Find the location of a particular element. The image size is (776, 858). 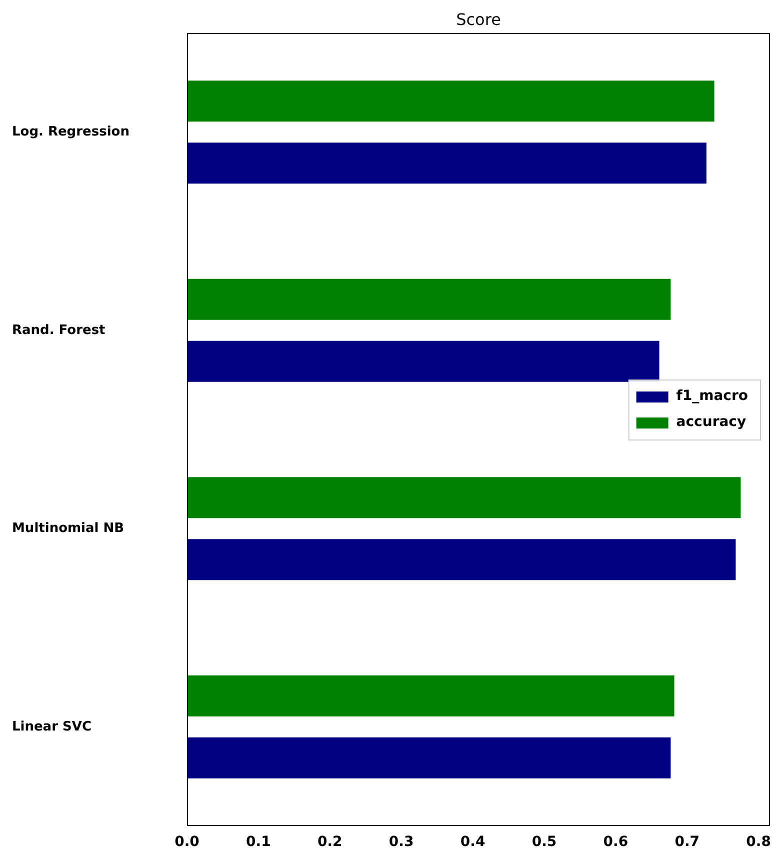

y-tick-label: Log. Regression is located at coordinates (71, 132).